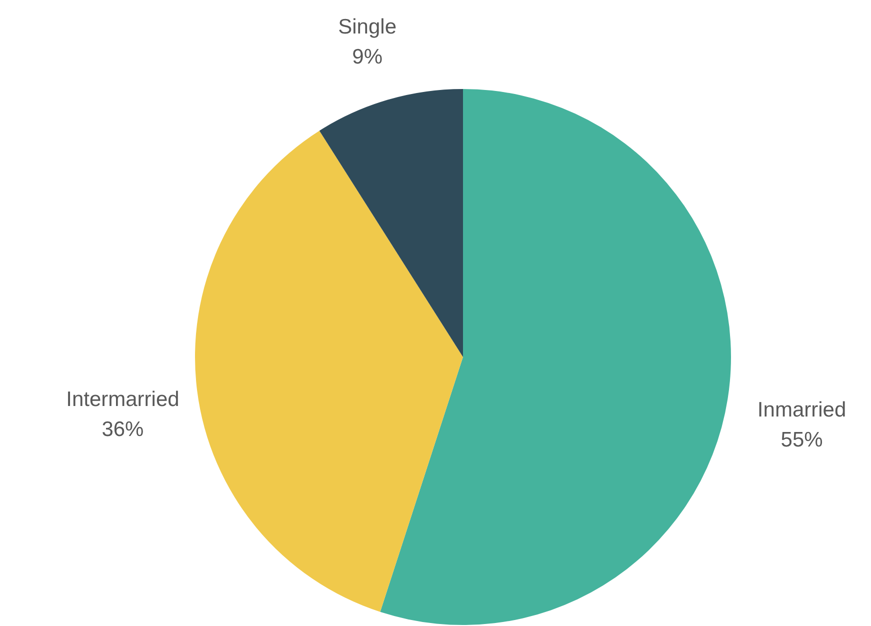 This screenshot has height=626, width=871. What do you see at coordinates (801, 410) in the screenshot?
I see `slice-label: Inmarried` at bounding box center [801, 410].